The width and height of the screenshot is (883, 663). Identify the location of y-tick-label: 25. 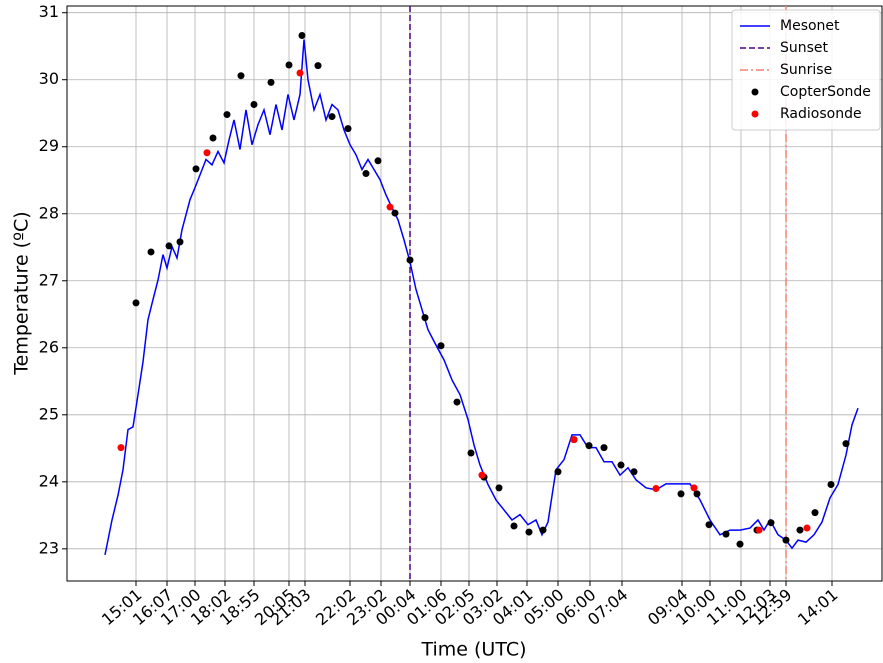
(49, 413).